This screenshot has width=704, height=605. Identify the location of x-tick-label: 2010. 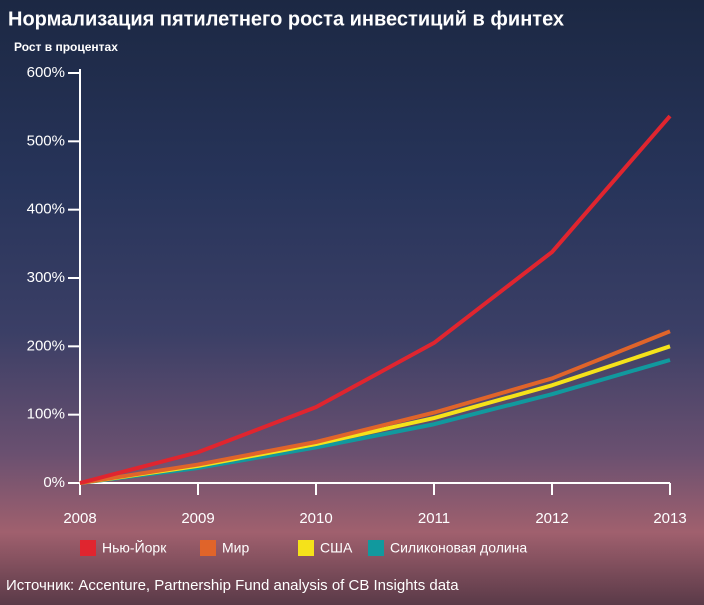
(315, 518).